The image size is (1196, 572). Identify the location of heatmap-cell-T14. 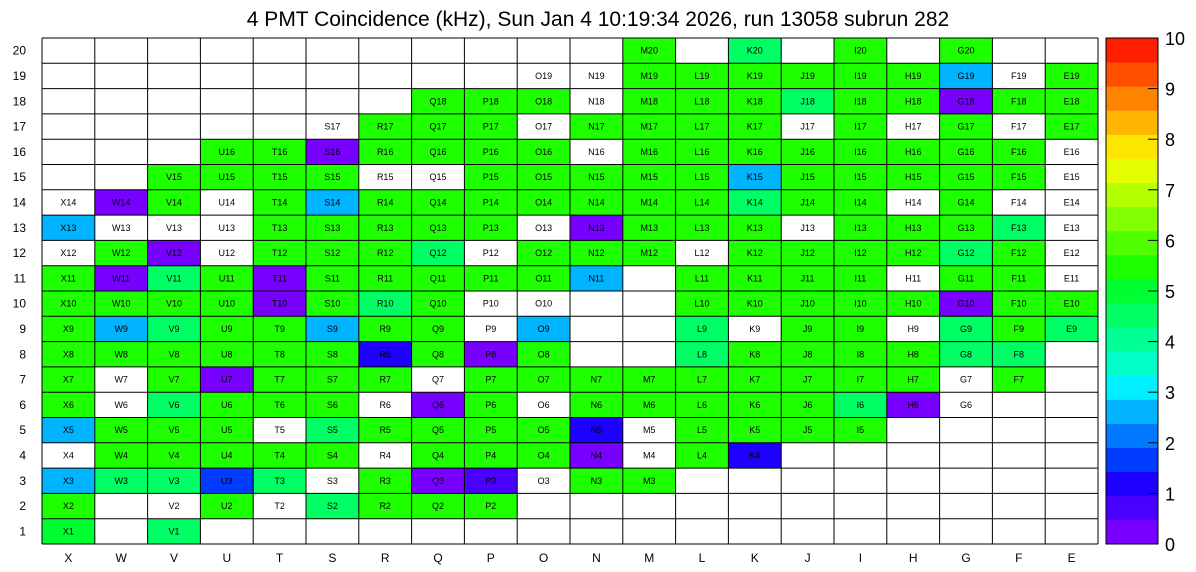
(279, 202).